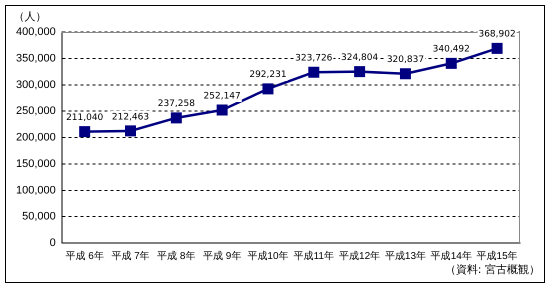 This screenshot has height=290, width=558. Describe the element at coordinates (222, 256) in the screenshot. I see `x-tick-label: 平成 9年` at that location.